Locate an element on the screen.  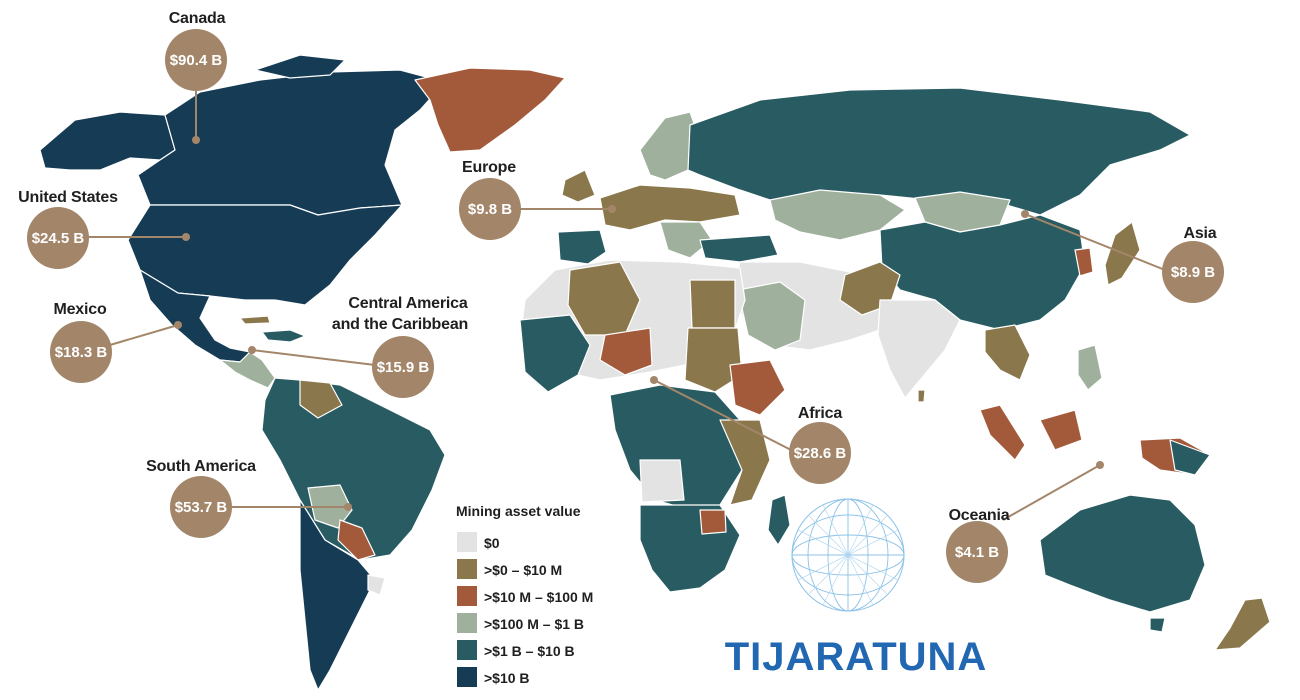
cuba-island is located at coordinates (255, 320).